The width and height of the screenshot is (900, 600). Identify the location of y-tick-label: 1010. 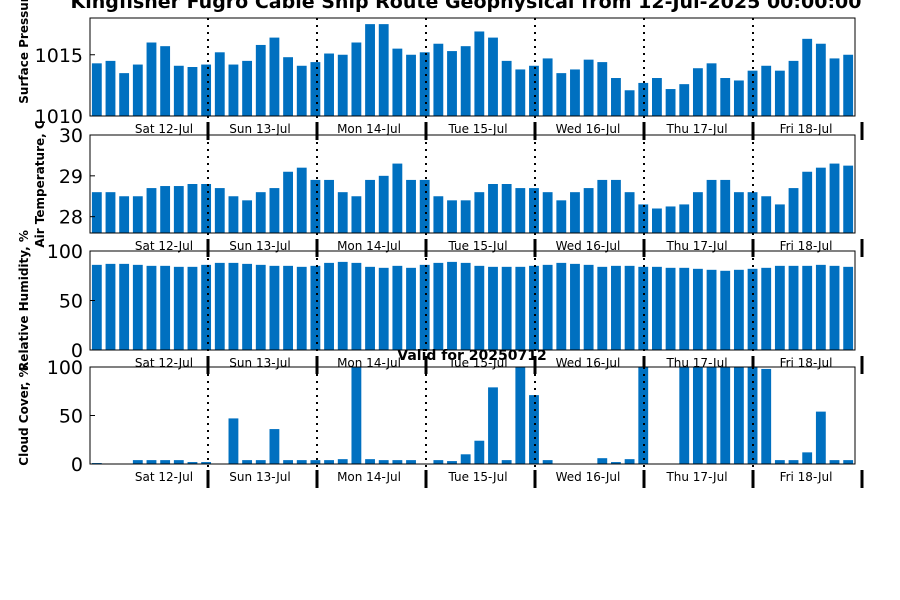
(59, 117).